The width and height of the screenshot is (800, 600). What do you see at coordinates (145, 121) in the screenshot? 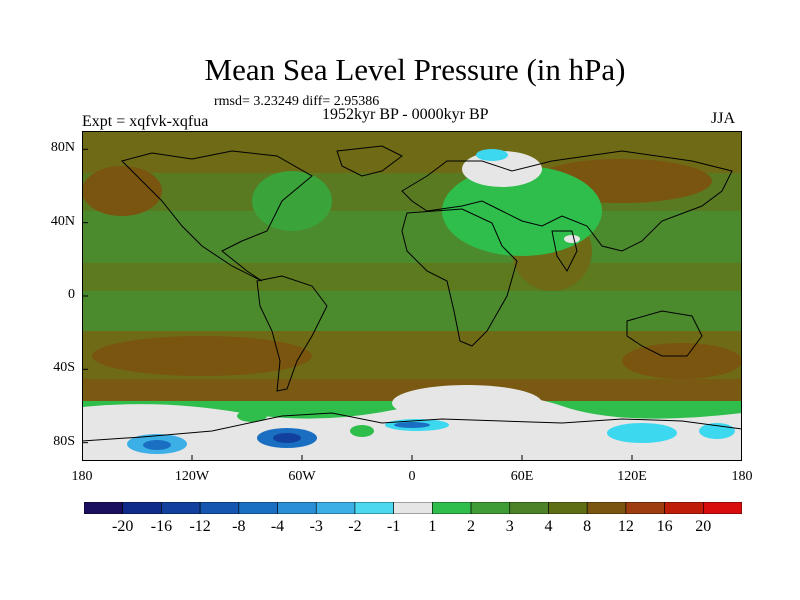
I see `experiment-label: Expt = xqfvk-xqfua` at bounding box center [145, 121].